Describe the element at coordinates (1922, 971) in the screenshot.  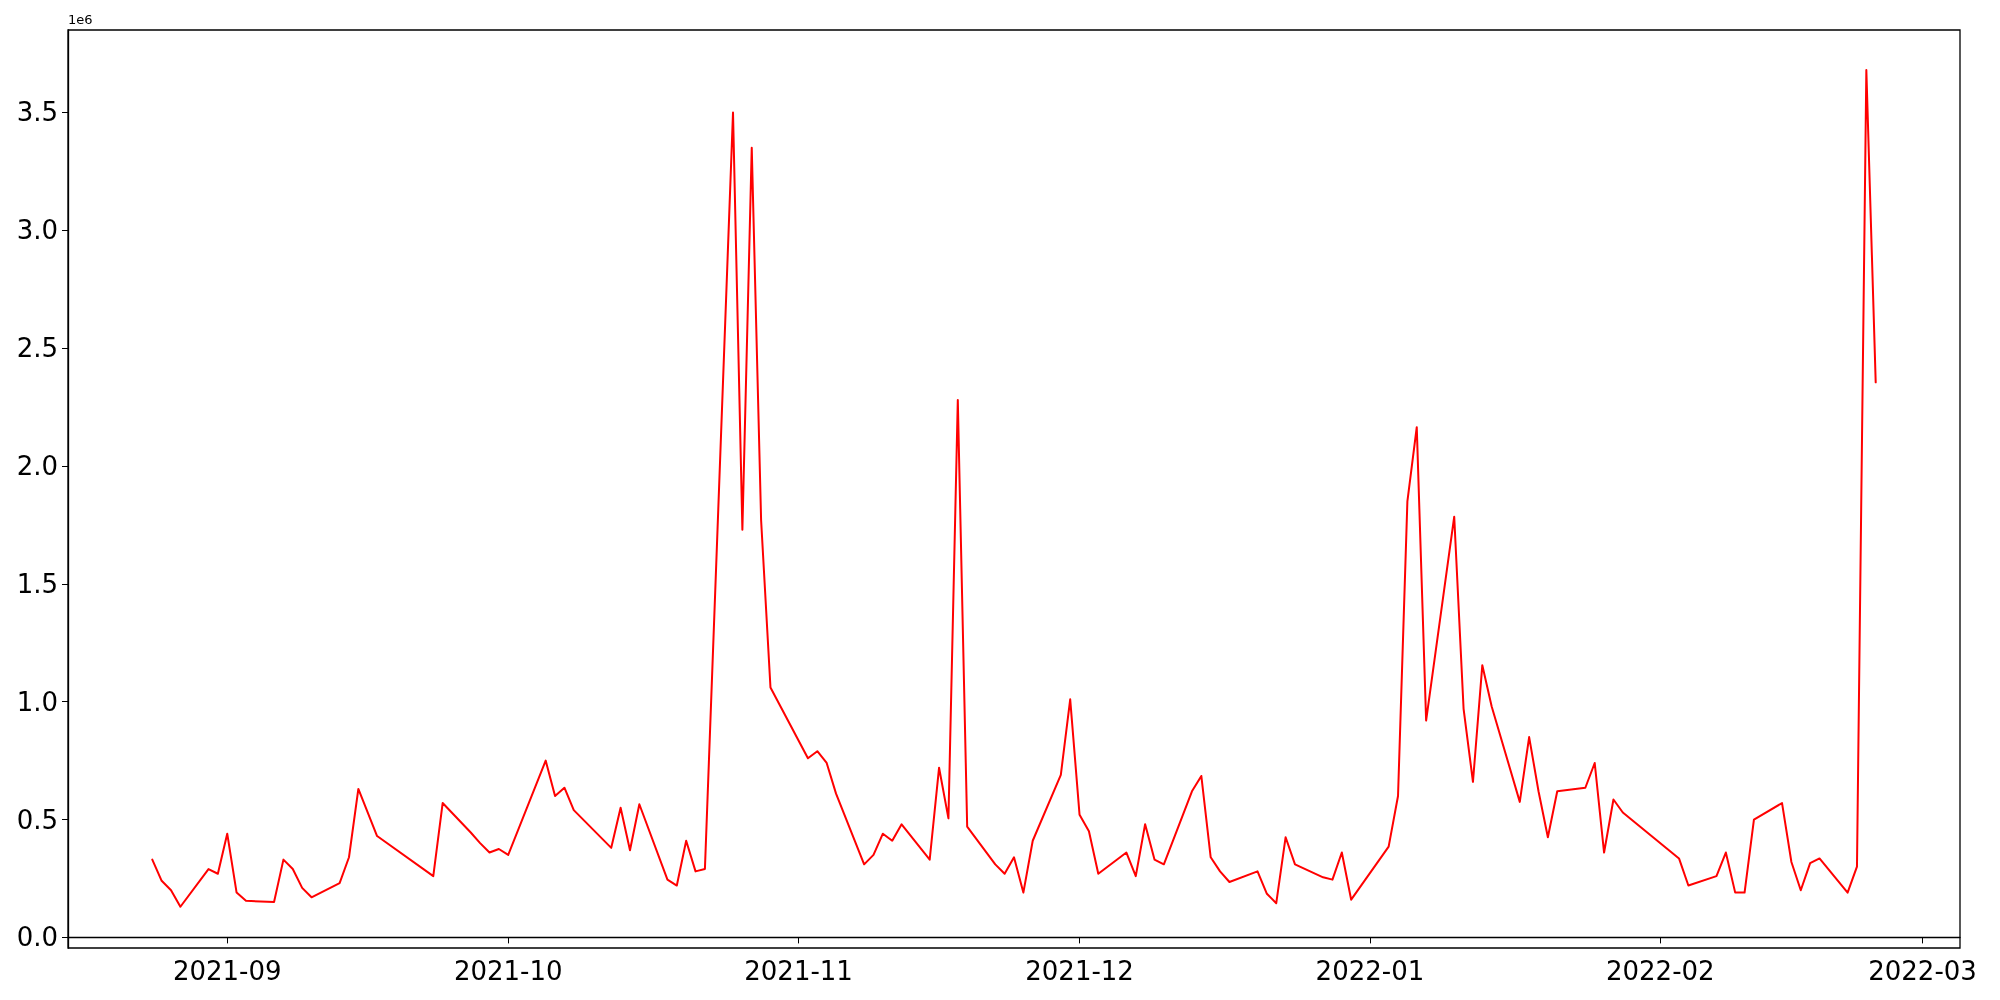
I see `x-tick-label: 2022-03` at that location.